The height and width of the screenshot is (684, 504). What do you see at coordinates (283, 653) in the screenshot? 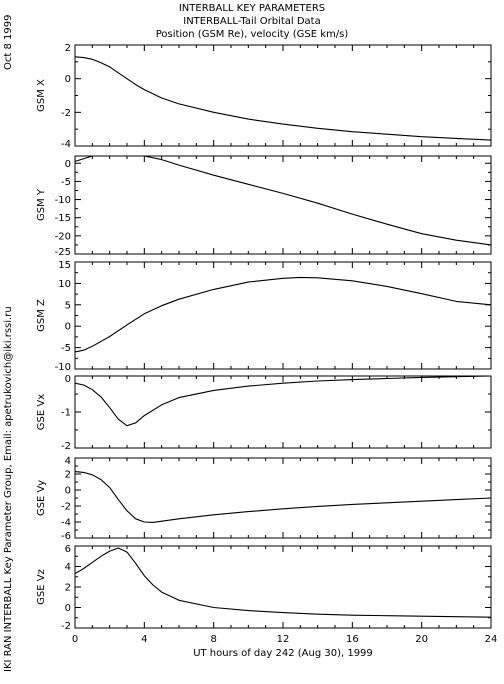
I see `x-axis-label: UT hours of day 242 (Aug 30), 1999` at bounding box center [283, 653].